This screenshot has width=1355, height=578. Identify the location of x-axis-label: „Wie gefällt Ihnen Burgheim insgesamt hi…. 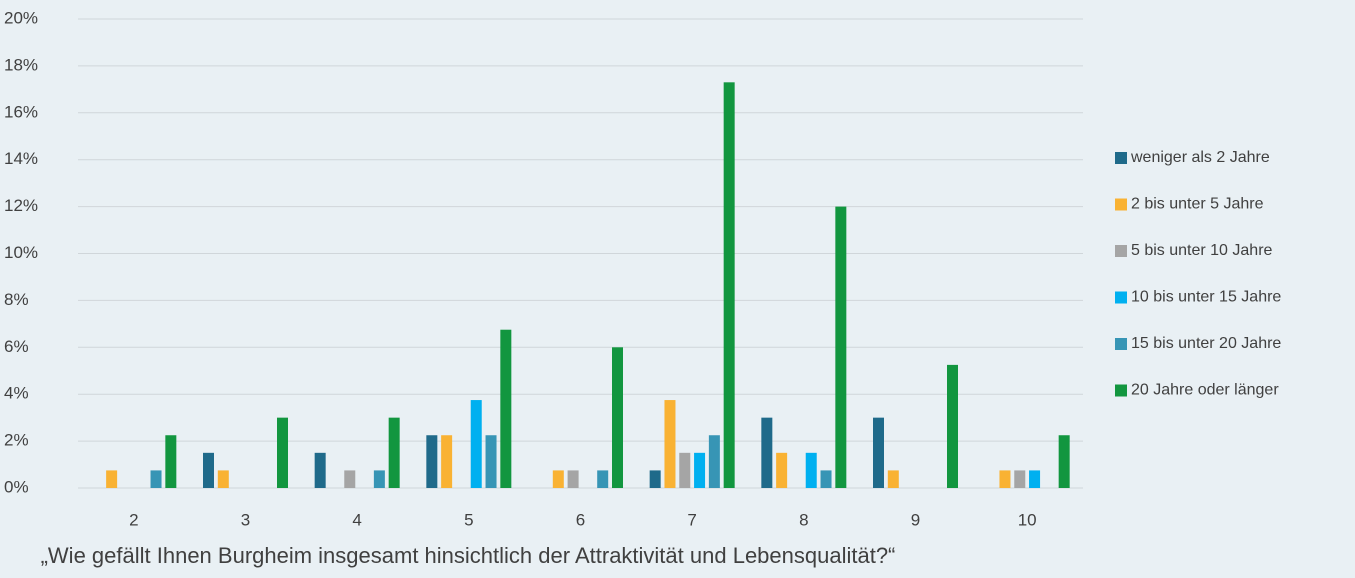
(468, 555).